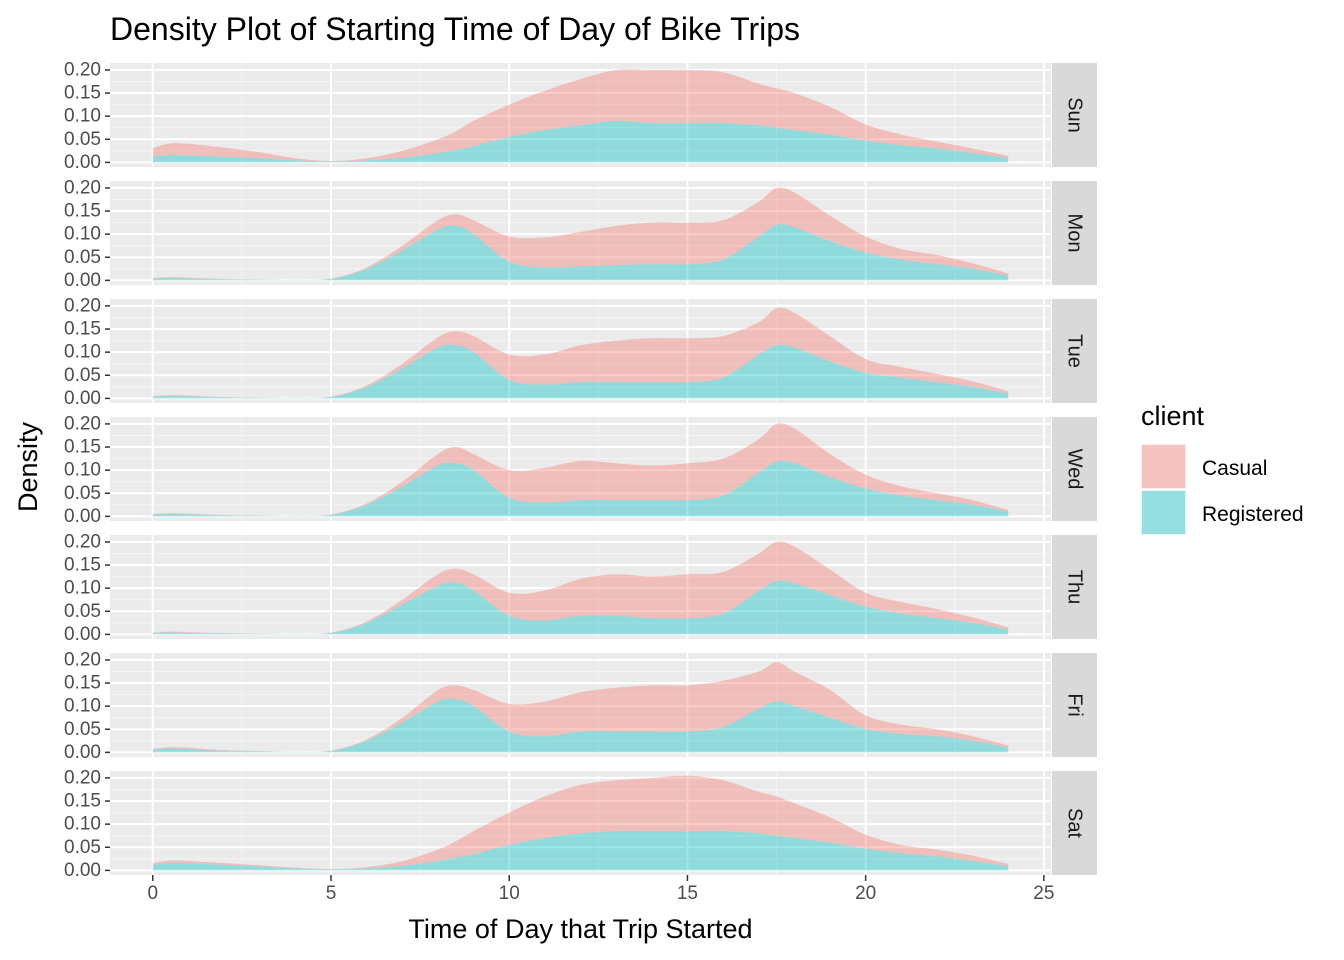  I want to click on facet-panel-mon: Mon 0.000.050.100.15 0.20, so click(580, 234).